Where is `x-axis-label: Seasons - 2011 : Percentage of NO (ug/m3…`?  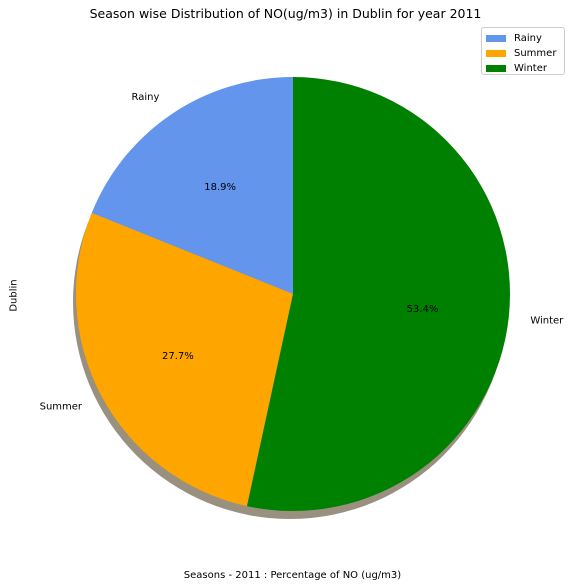 x-axis-label: Seasons - 2011 : Percentage of NO (ug/m3… is located at coordinates (292, 575).